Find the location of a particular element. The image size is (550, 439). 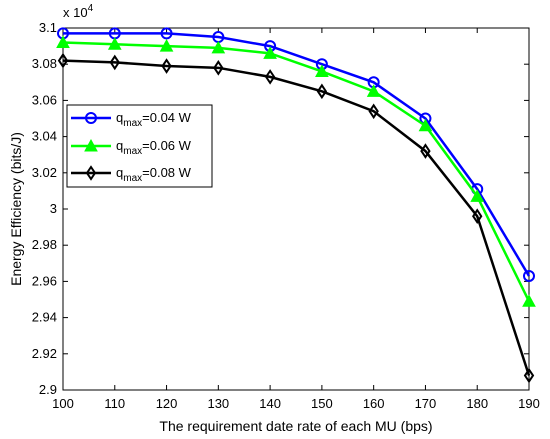

legend-label: qmax=0.04 W is located at coordinates (154, 119).